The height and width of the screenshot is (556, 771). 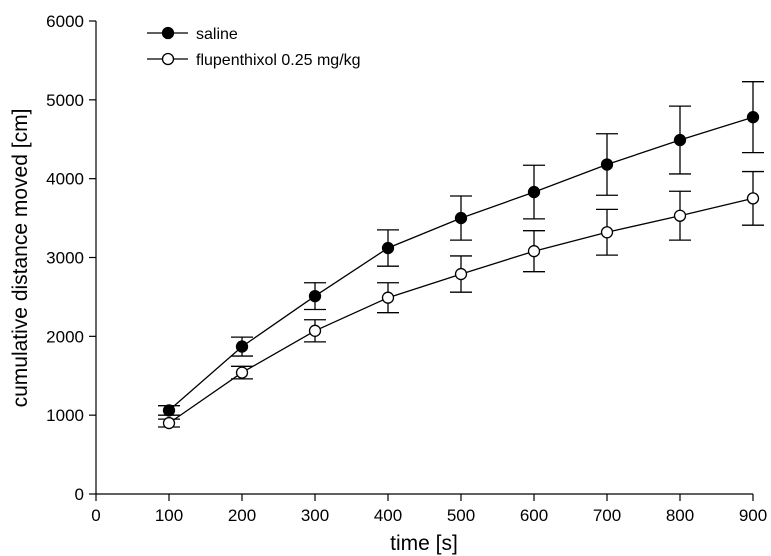 I want to click on legend: saline flupenthixol 0.25 mg/kg, so click(x=254, y=47).